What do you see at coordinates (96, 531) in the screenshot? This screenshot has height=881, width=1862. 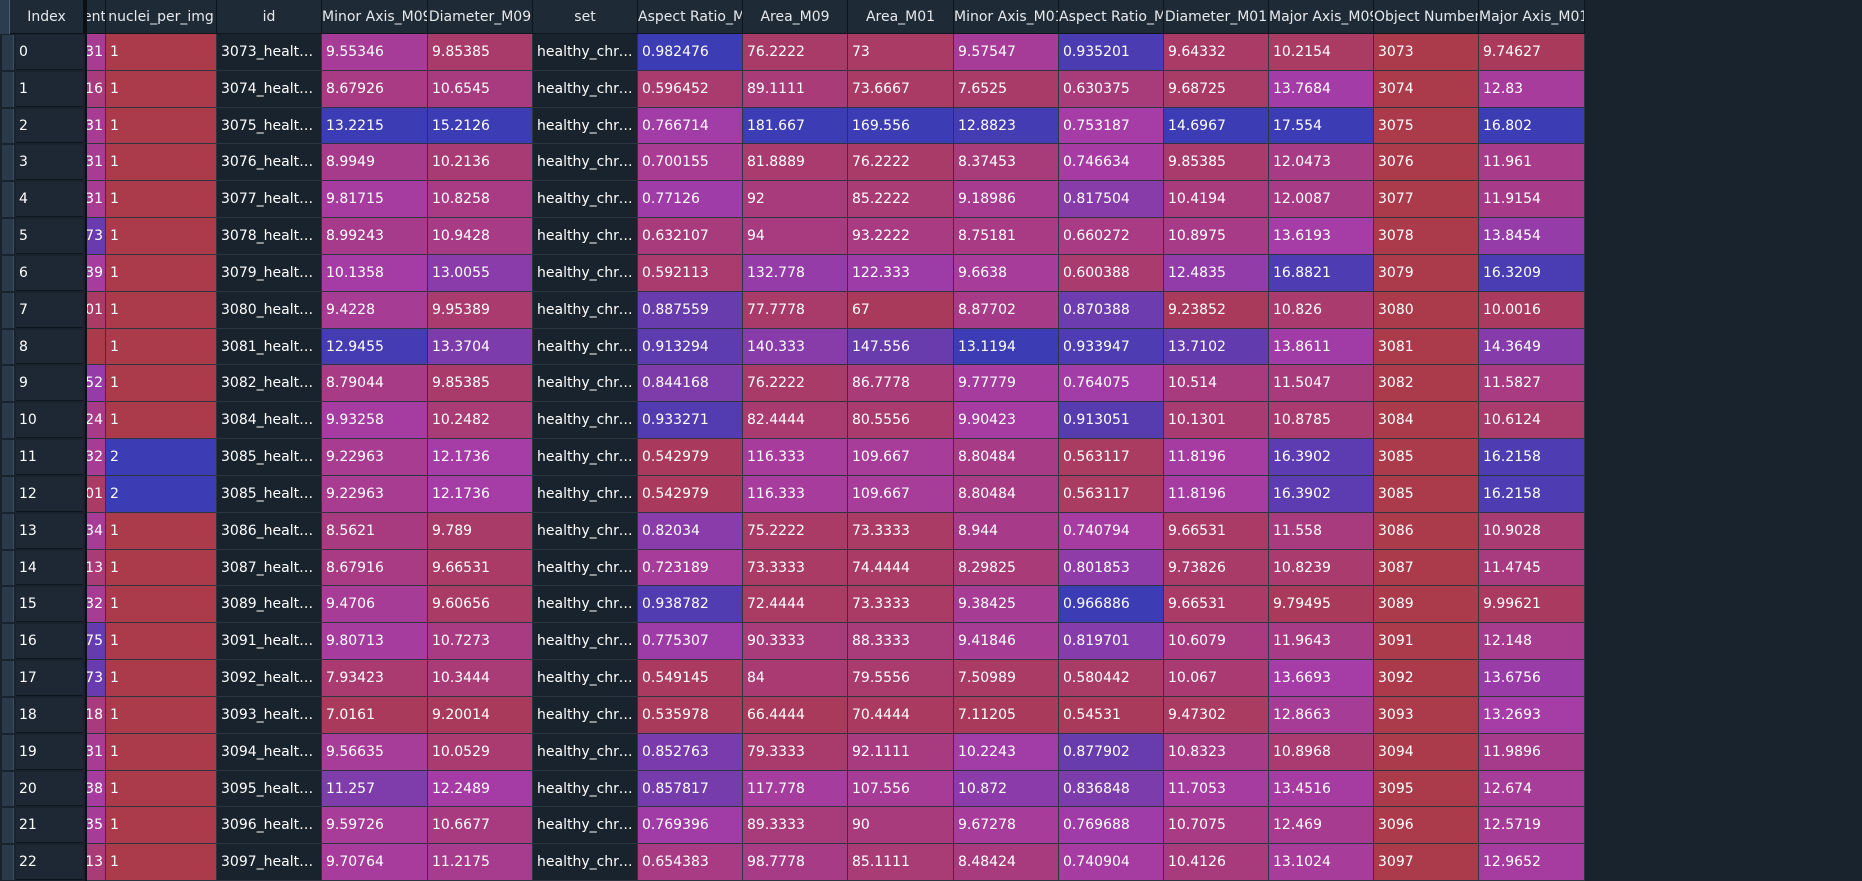 I see `table-cell-c0: 34` at bounding box center [96, 531].